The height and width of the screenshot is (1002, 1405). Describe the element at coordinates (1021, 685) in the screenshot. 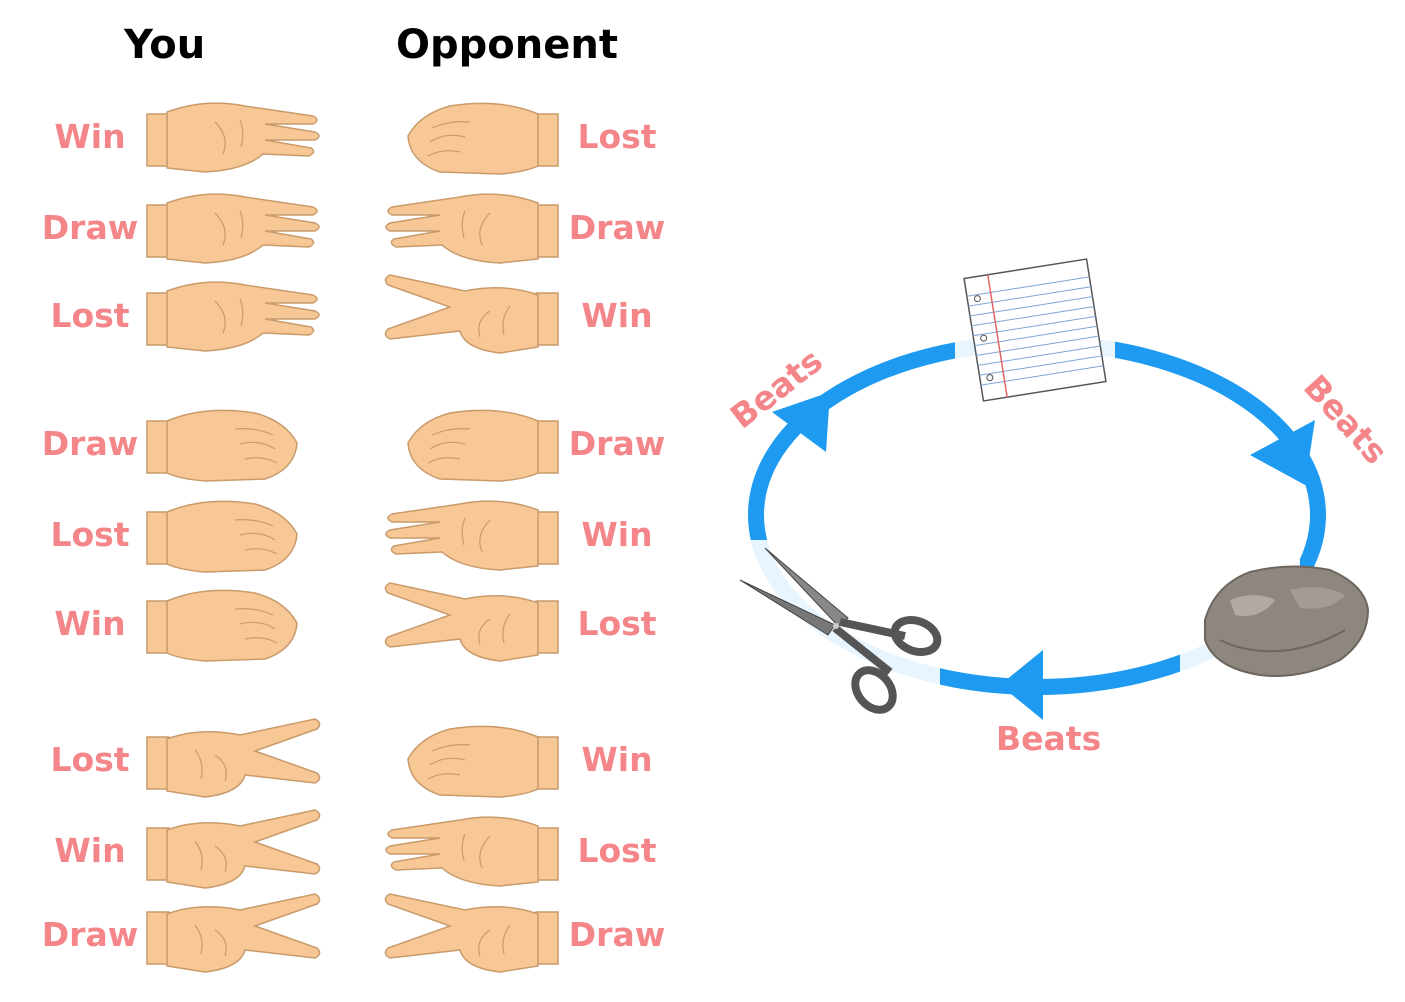

I see `arrow-rock-to-scissors` at that location.